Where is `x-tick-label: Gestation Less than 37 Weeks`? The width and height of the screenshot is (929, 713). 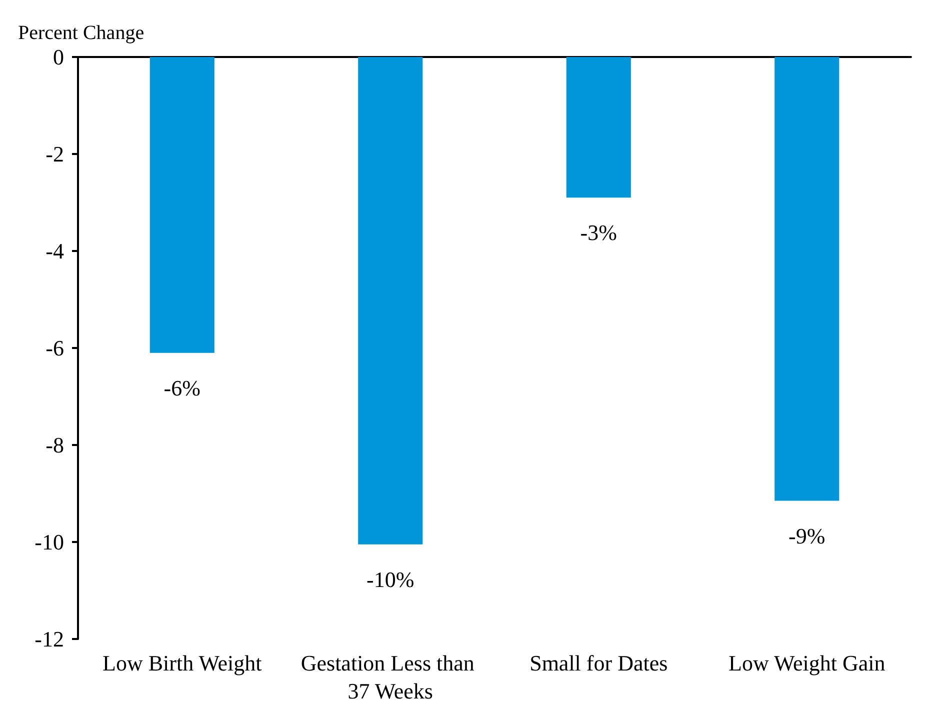
x-tick-label: Gestation Less than 37 Weeks is located at coordinates (390, 677).